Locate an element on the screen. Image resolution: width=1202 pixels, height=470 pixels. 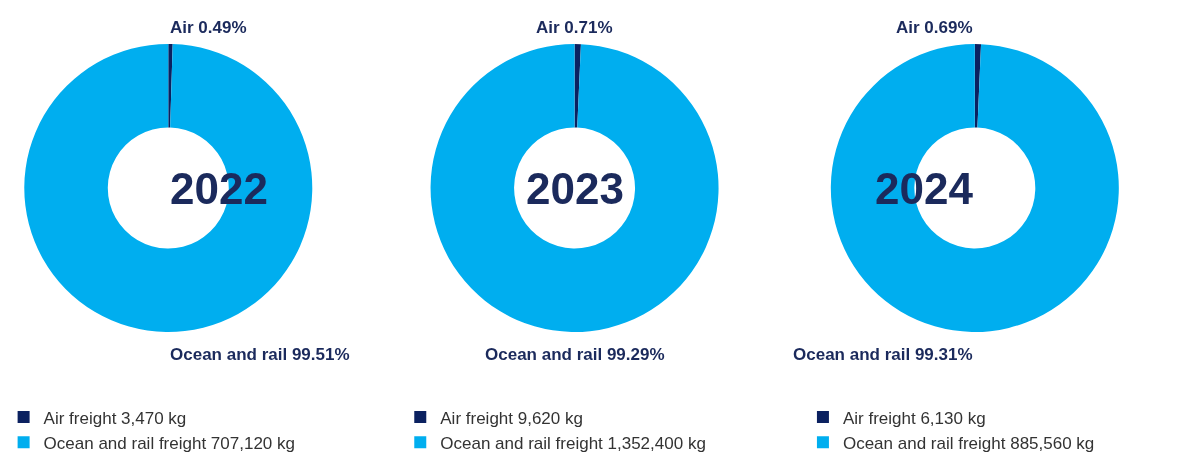
text: Air 0.71% is located at coordinates (574, 27).